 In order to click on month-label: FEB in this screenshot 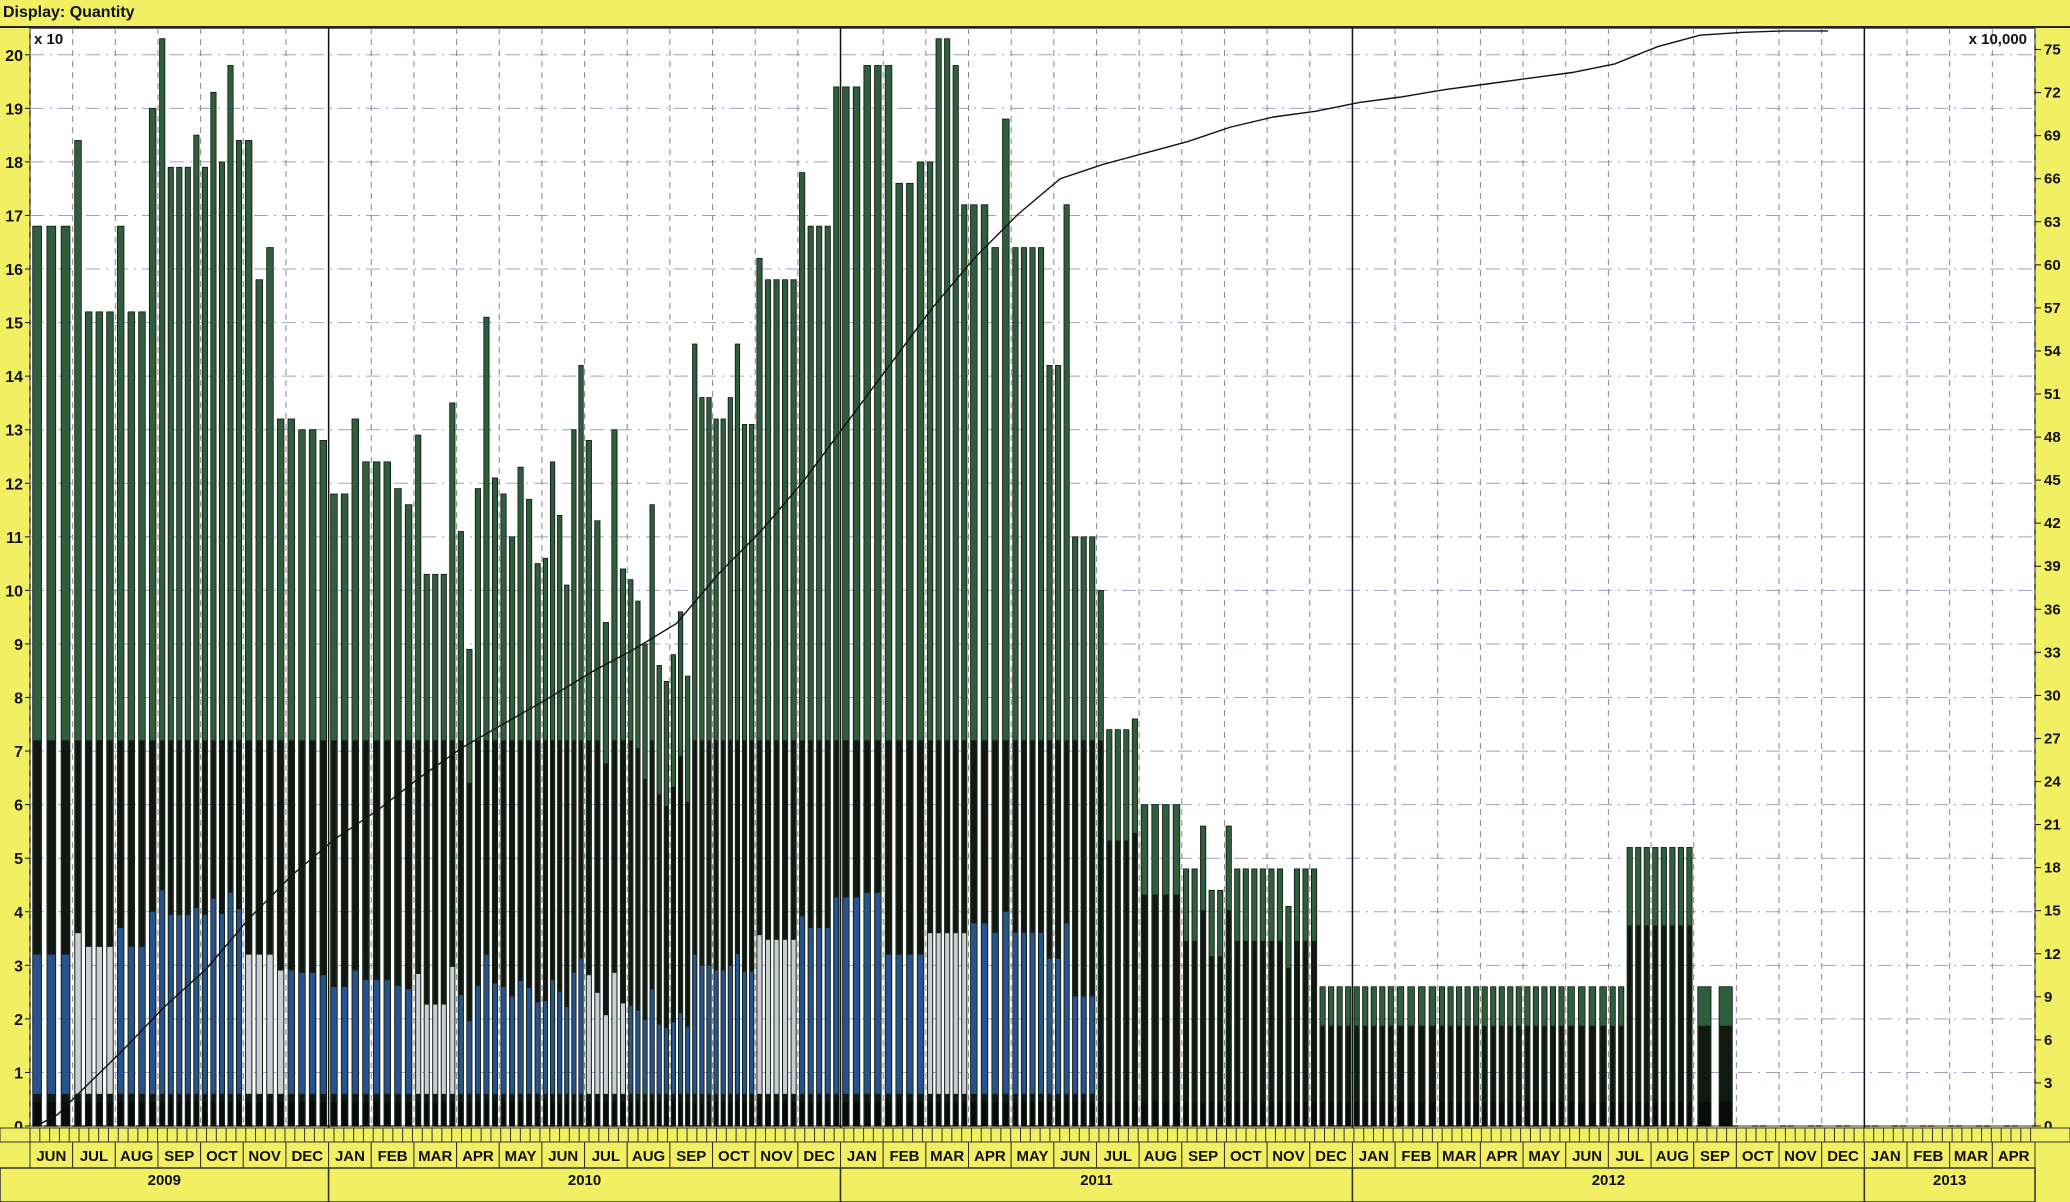, I will do `click(905, 1156)`.